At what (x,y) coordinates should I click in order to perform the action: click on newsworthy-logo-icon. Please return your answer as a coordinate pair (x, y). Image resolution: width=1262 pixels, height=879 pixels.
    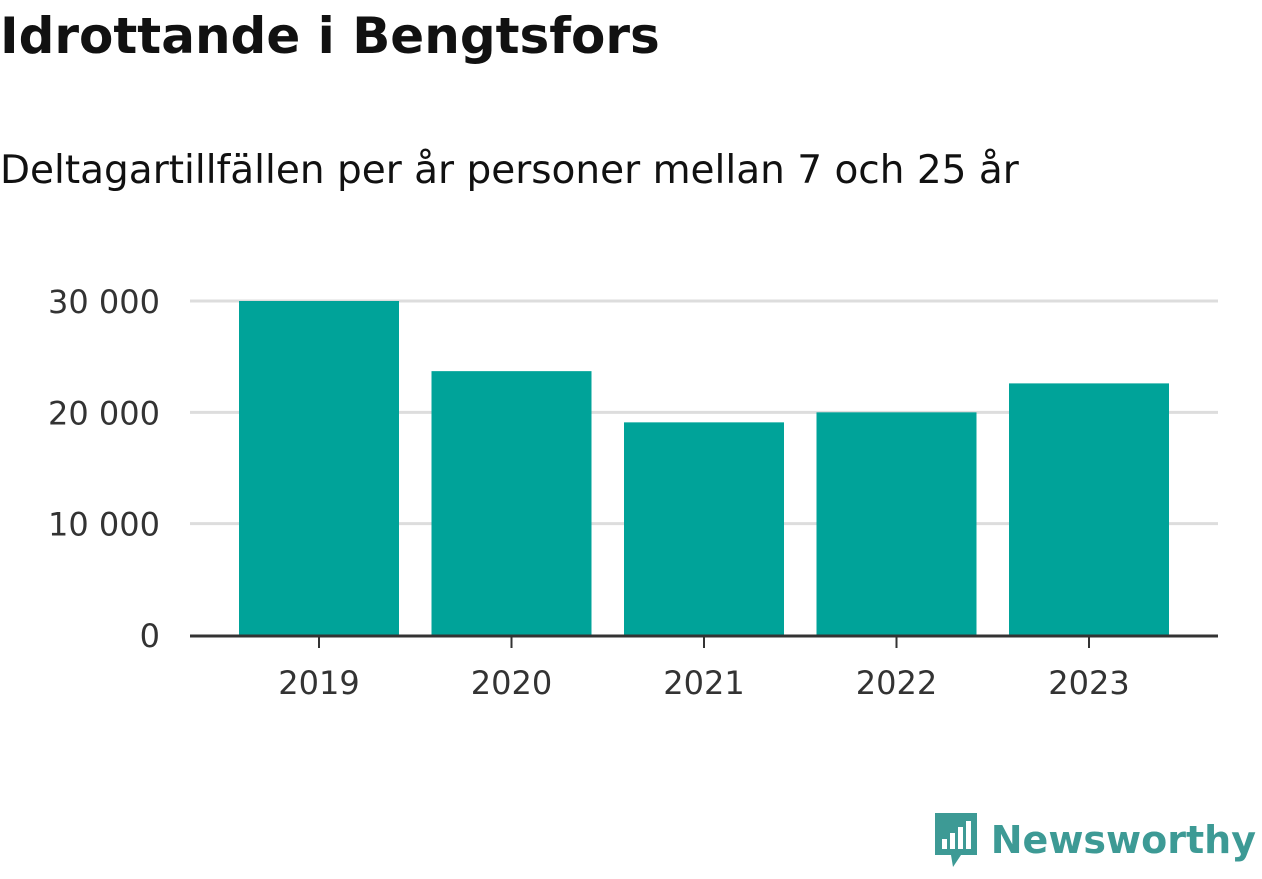
    Looking at the image, I should click on (955, 840).